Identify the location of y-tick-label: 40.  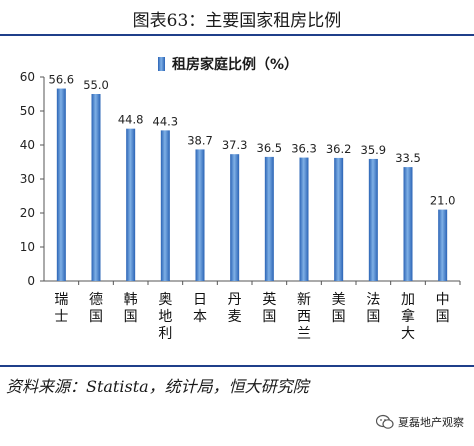
(27, 145).